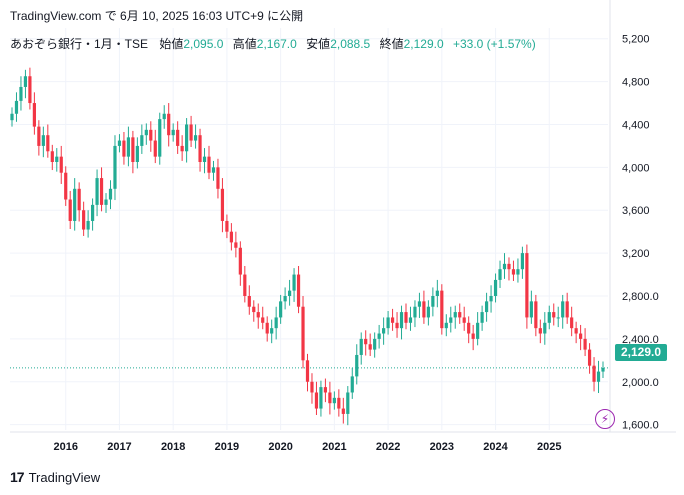  Describe the element at coordinates (280, 447) in the screenshot. I see `x-tick-label: 2020` at that location.